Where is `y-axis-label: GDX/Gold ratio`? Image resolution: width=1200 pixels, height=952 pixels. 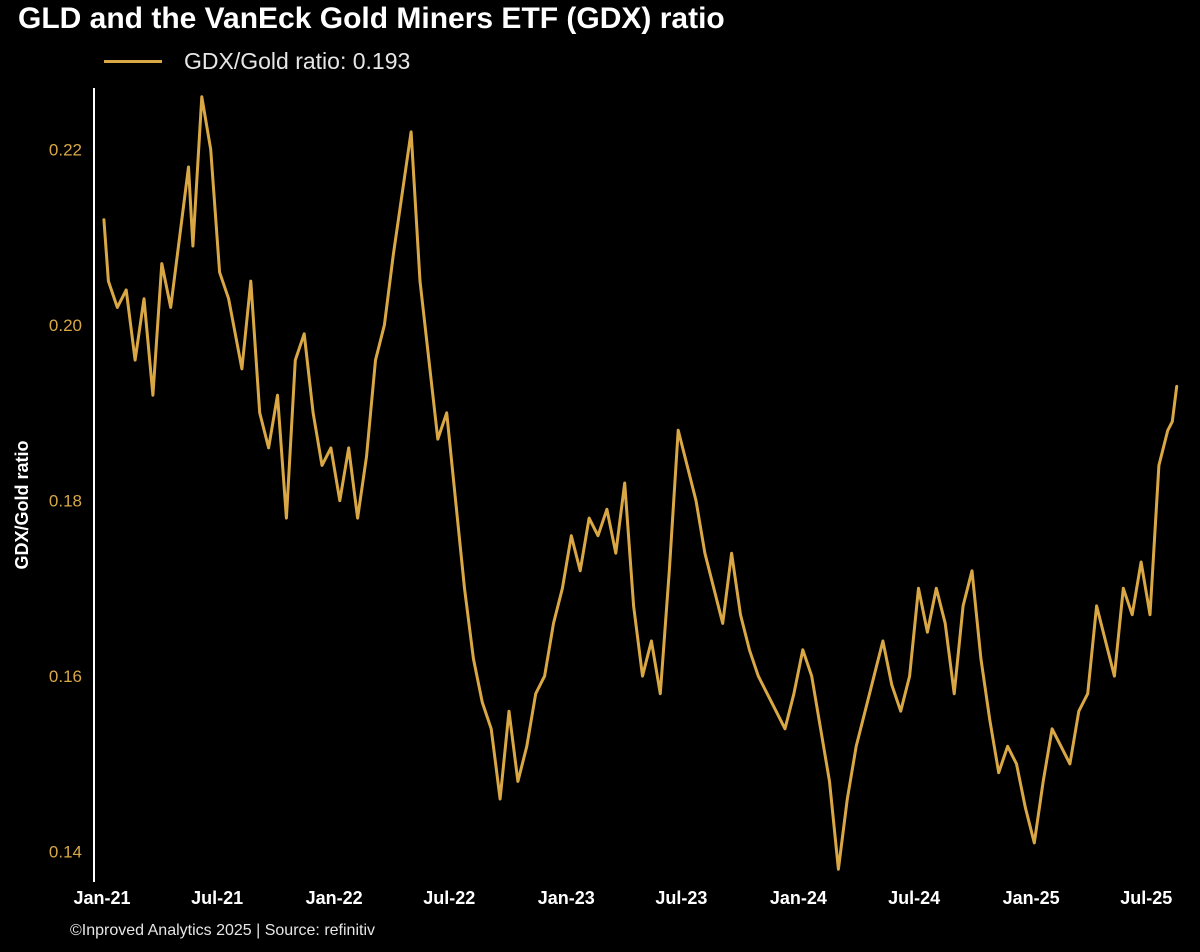
y-axis-label: GDX/Gold ratio is located at coordinates (22, 504).